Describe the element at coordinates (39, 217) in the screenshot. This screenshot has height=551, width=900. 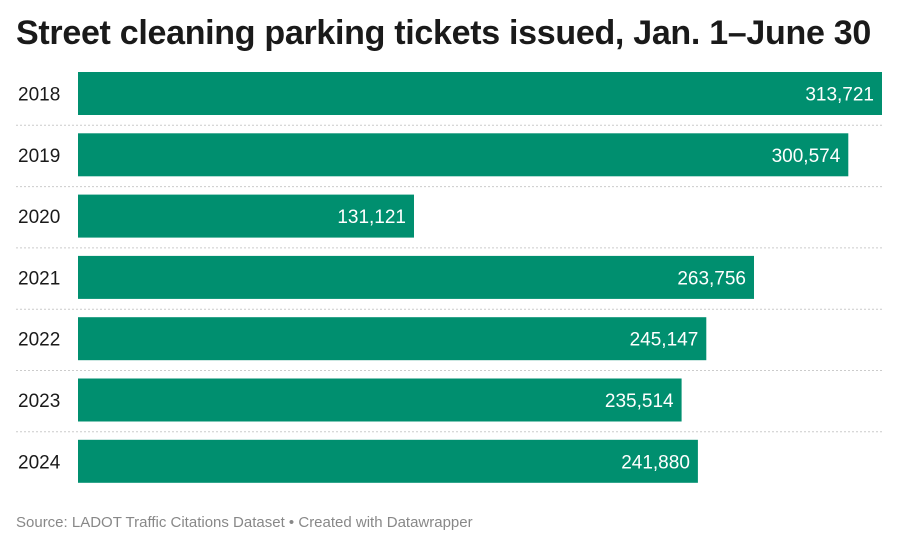
I see `category-label-2020: 2020` at that location.